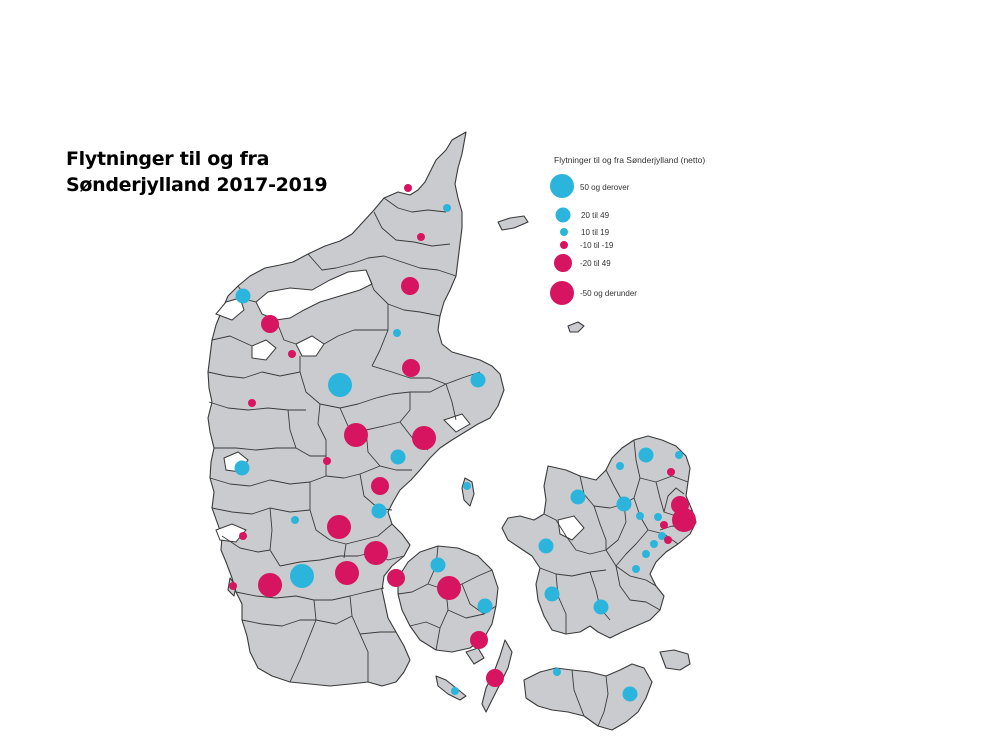 This screenshot has height=750, width=1000. I want to click on marker-greve, so click(646, 554).